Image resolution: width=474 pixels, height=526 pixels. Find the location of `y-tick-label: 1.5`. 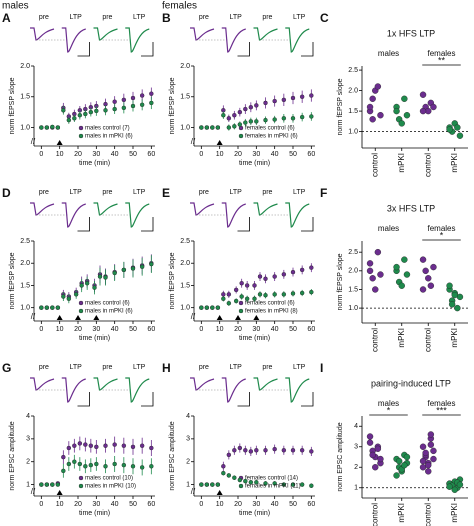

y-tick-label: 1.5 is located at coordinates (185, 97).